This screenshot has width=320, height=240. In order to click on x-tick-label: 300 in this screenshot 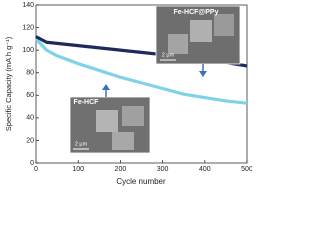, I will do `click(163, 169)`.